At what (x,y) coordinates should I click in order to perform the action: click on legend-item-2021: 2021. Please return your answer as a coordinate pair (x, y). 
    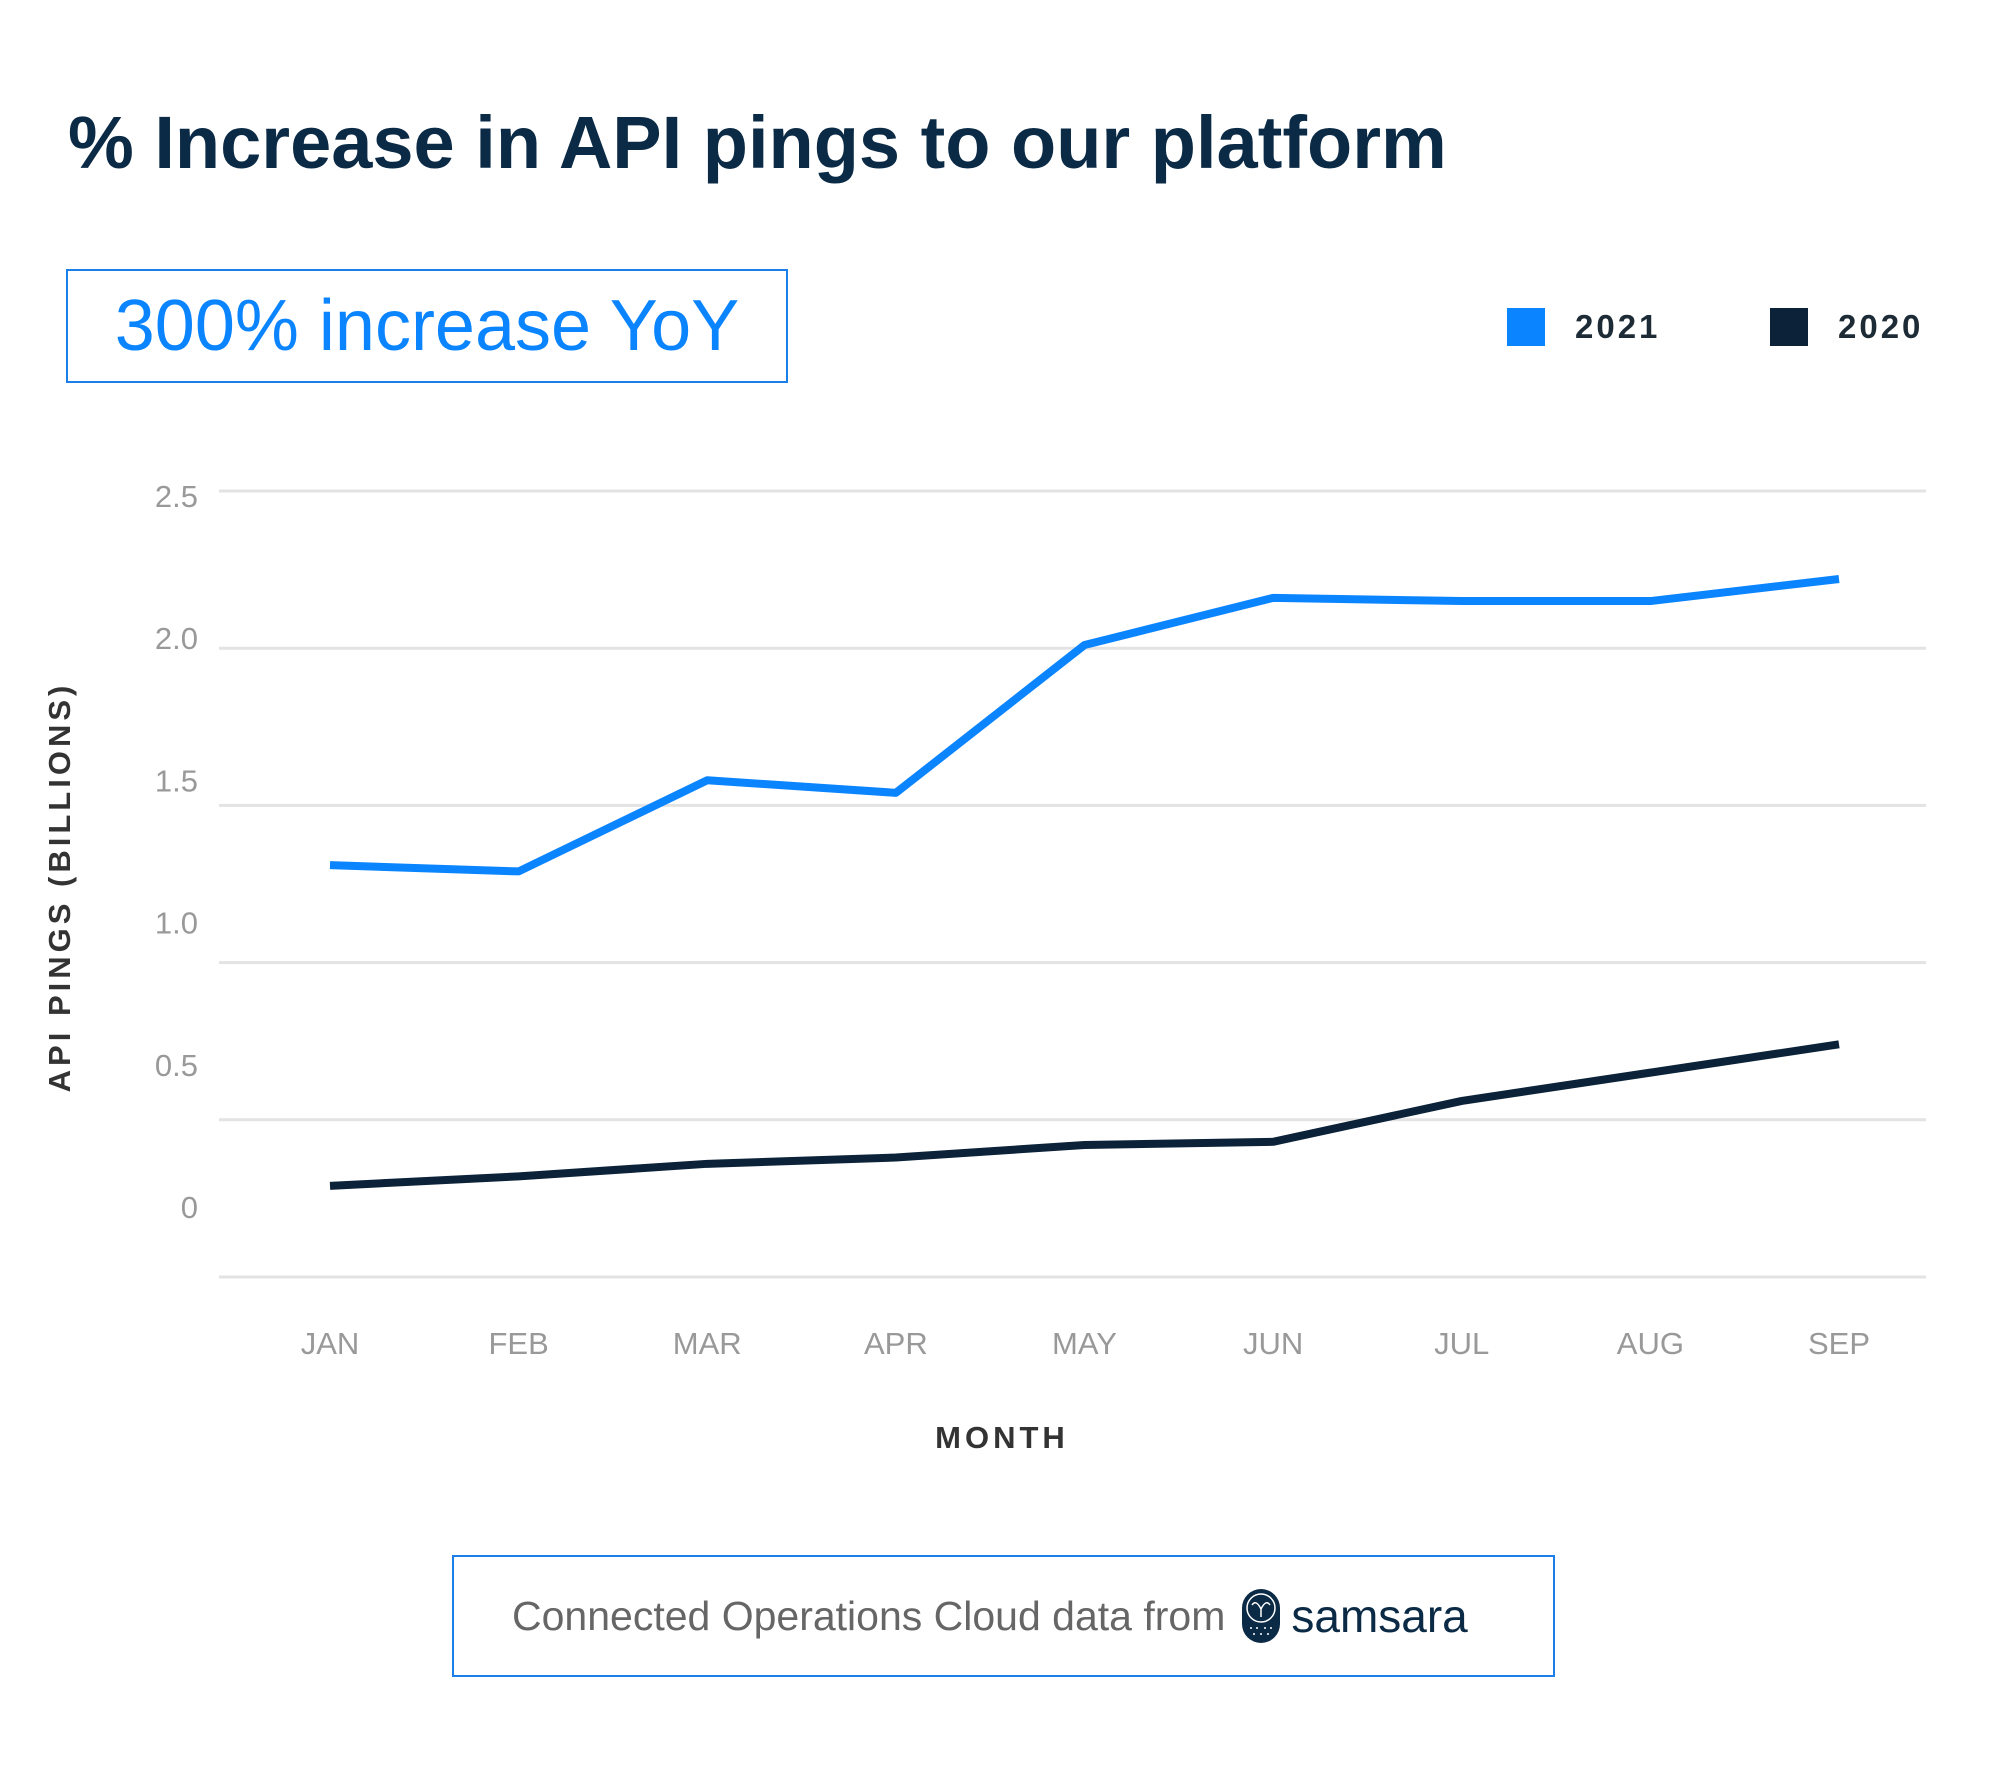
    Looking at the image, I should click on (1583, 327).